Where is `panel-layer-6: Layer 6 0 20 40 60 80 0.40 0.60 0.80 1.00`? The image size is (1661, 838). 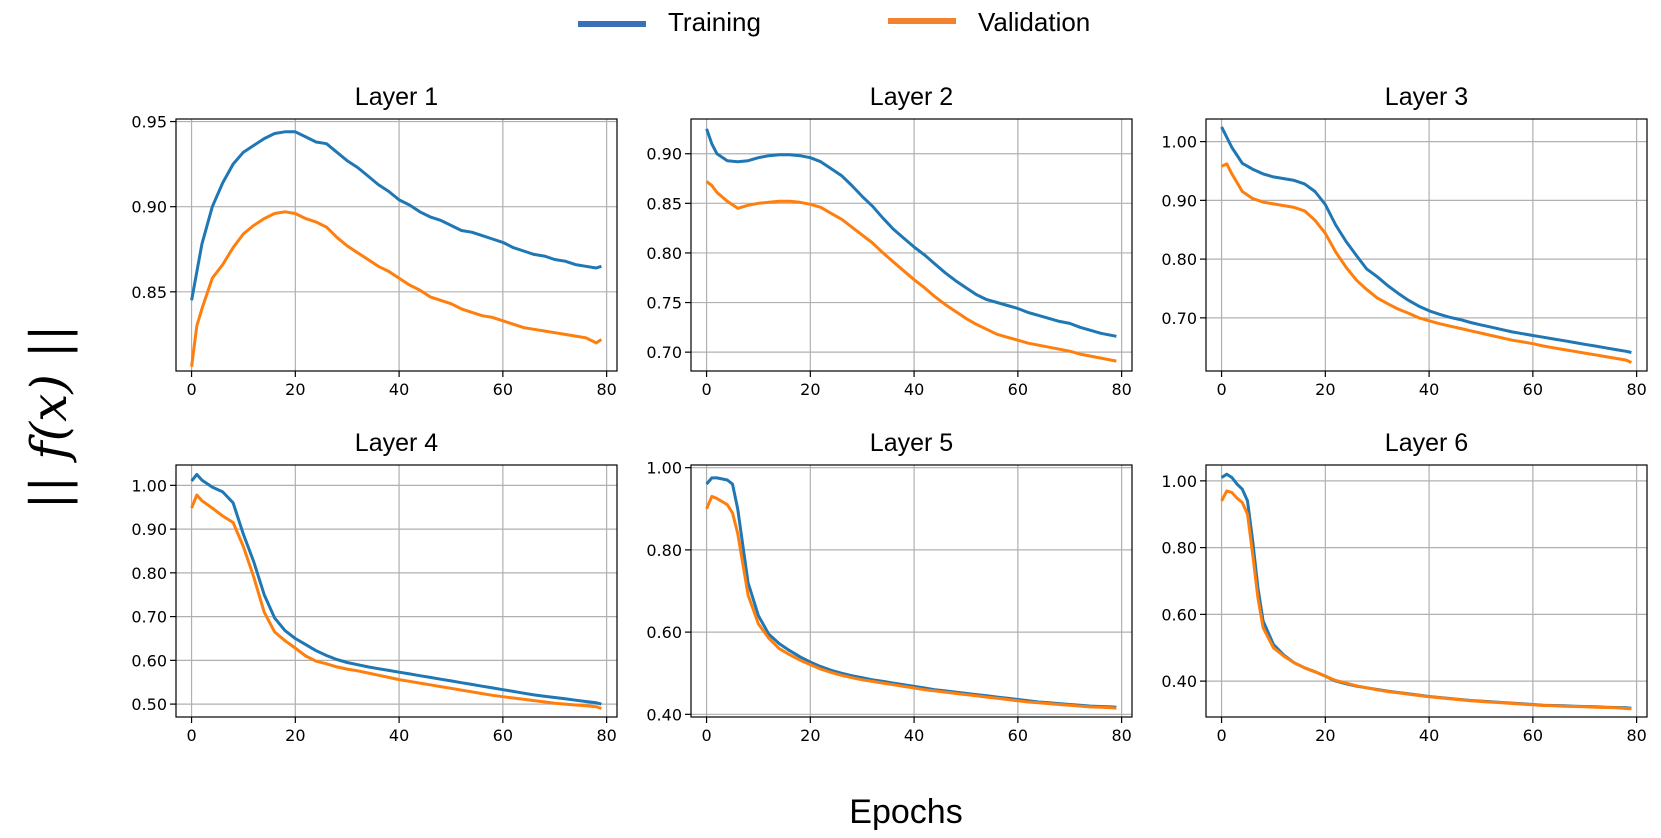 panel-layer-6: Layer 6 0 20 40 60 80 0.40 0.60 0.80 1.00 is located at coordinates (1404, 587).